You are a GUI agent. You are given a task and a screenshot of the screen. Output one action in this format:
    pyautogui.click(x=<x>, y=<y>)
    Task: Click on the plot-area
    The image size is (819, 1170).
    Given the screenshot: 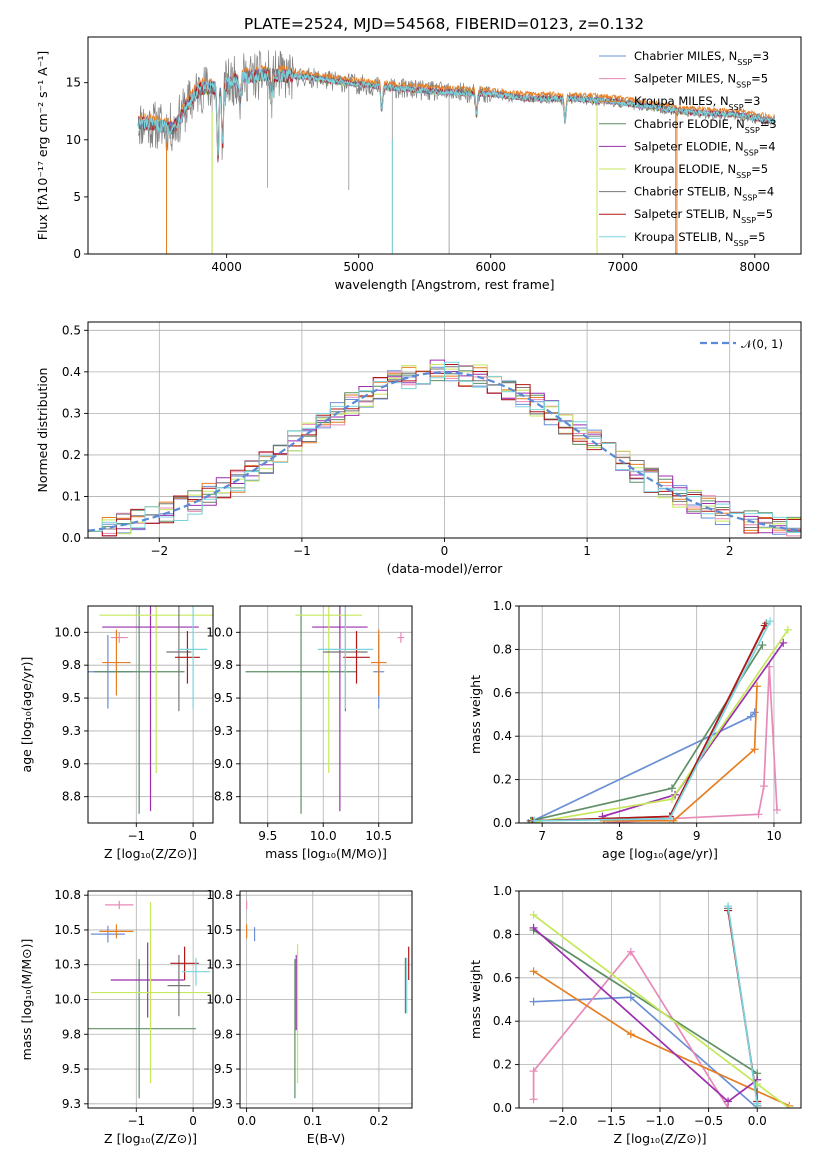 What is the action you would take?
    pyautogui.click(x=444, y=448)
    